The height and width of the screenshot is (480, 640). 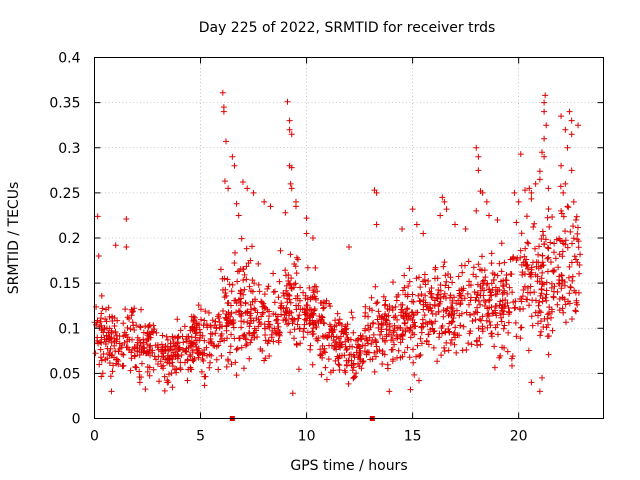 I want to click on y-tick-label: 0.35, so click(x=64, y=104).